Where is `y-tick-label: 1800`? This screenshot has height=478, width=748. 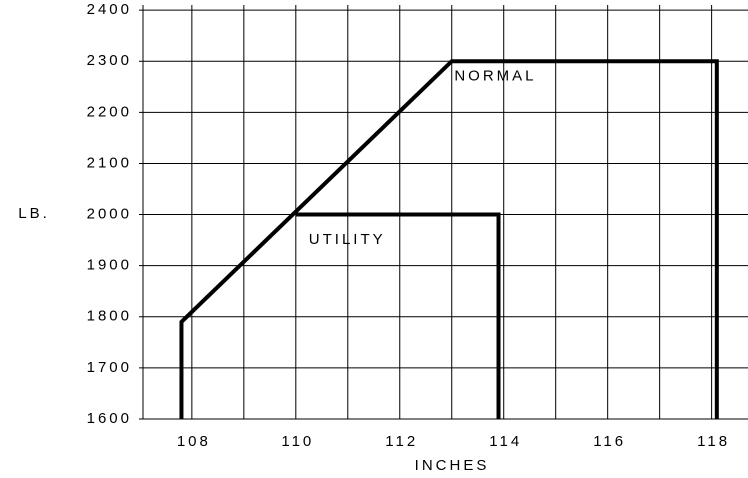
y-tick-label: 1800 is located at coordinates (109, 316).